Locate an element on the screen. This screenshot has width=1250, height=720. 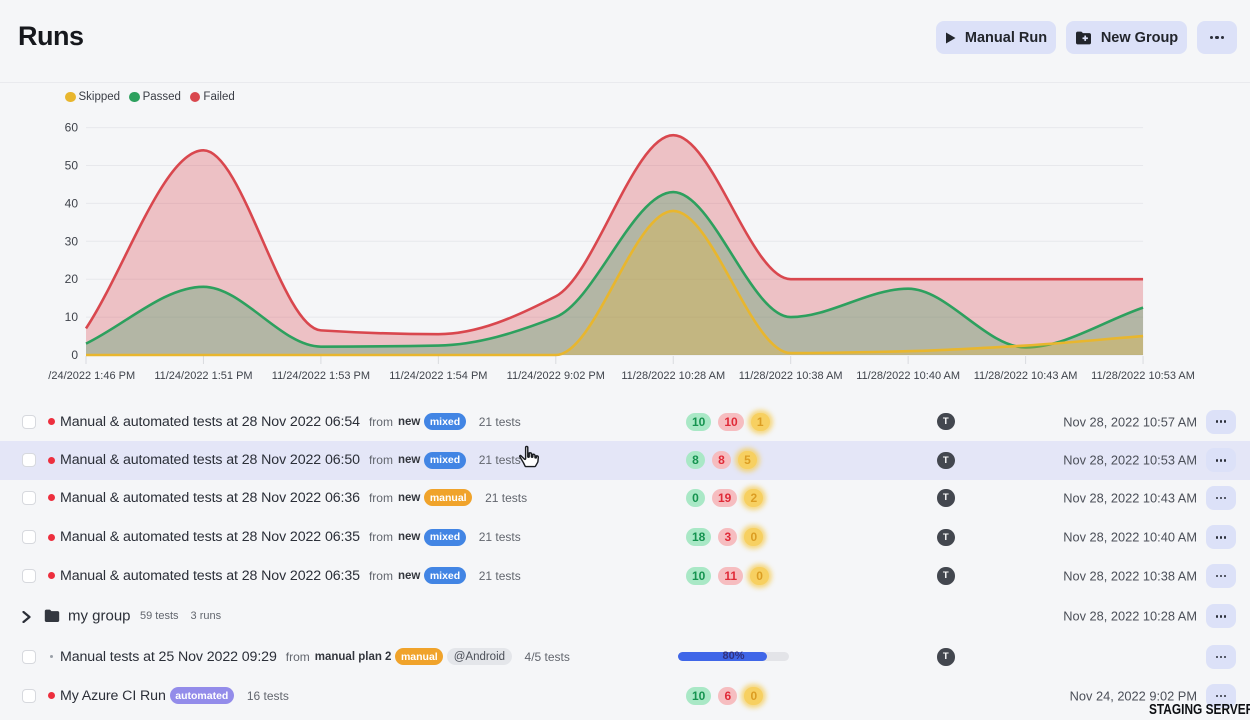
y-axis-tick-label: 50 is located at coordinates (72, 166).